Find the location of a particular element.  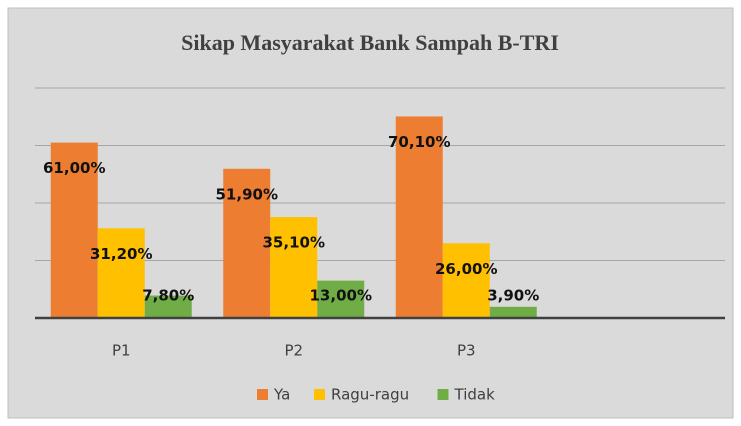

data-label: 61,00% is located at coordinates (74, 168).